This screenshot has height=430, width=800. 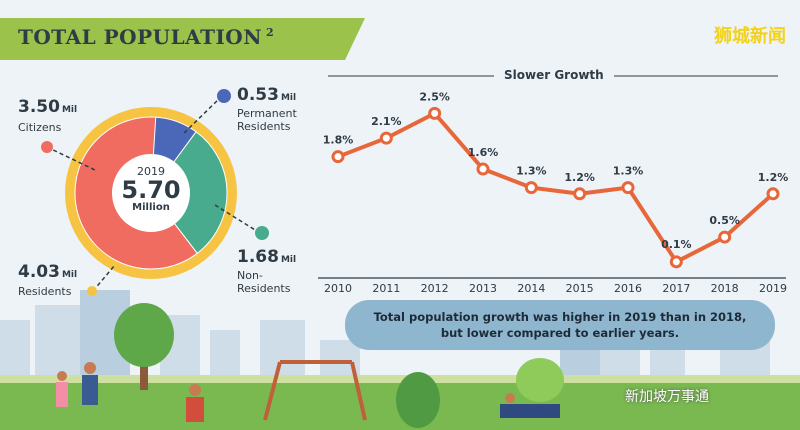 I want to click on title-banner, so click(x=182, y=39).